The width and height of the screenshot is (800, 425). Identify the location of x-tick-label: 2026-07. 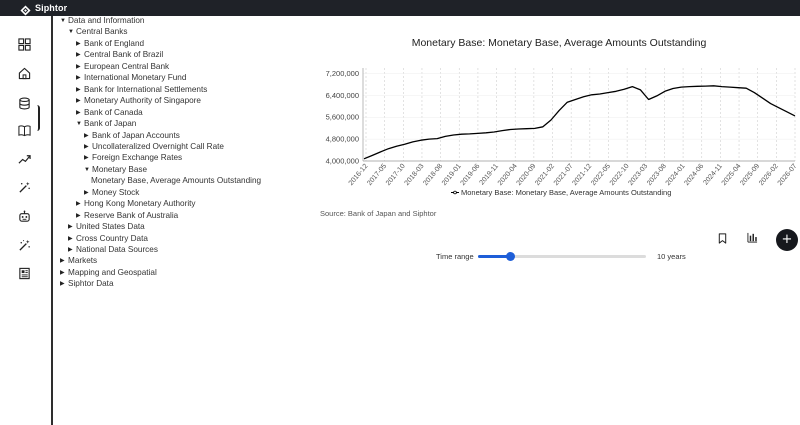
(788, 175).